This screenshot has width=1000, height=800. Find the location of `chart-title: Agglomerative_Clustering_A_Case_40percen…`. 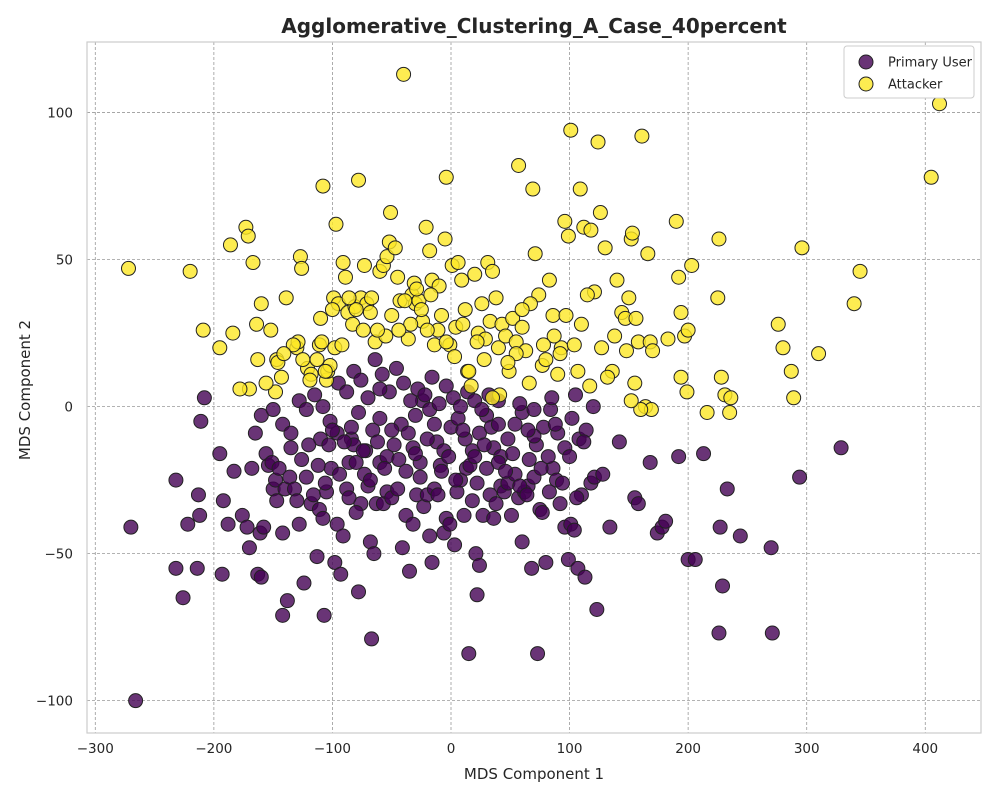

chart-title: Agglomerative_Clustering_A_Case_40percen… is located at coordinates (534, 26).